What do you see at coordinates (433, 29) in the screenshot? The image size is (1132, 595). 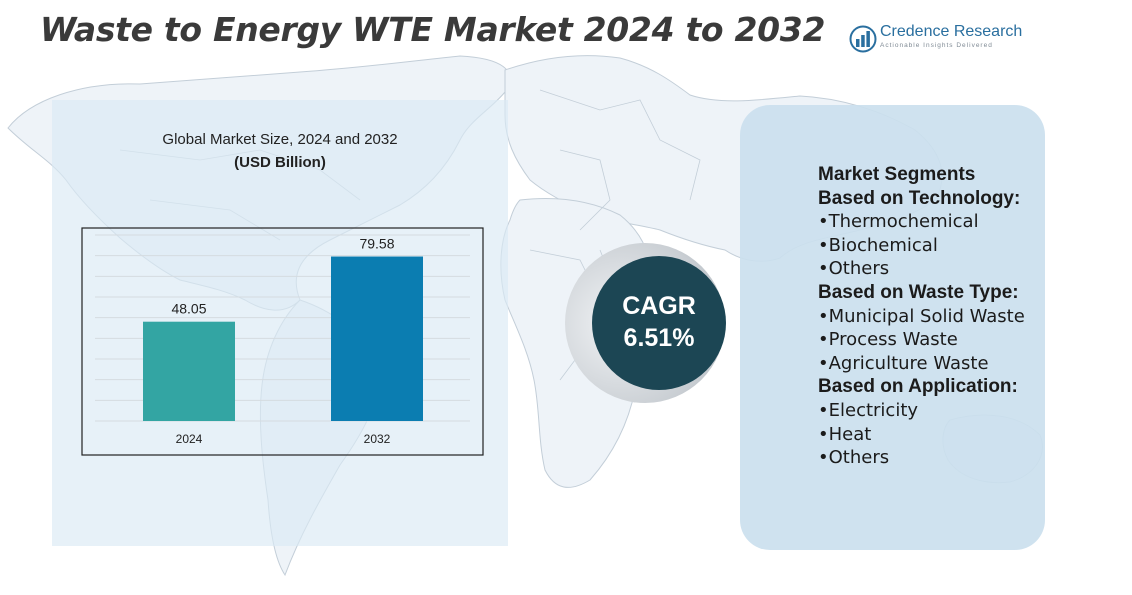 I see `page-title: Waste to Energy WTE Market 2024 to 2032` at bounding box center [433, 29].